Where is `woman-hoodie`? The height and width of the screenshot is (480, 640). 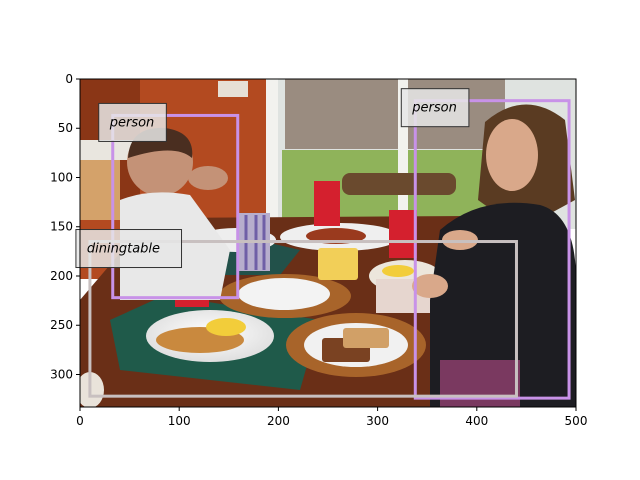
woman-hoodie is located at coordinates (503, 304).